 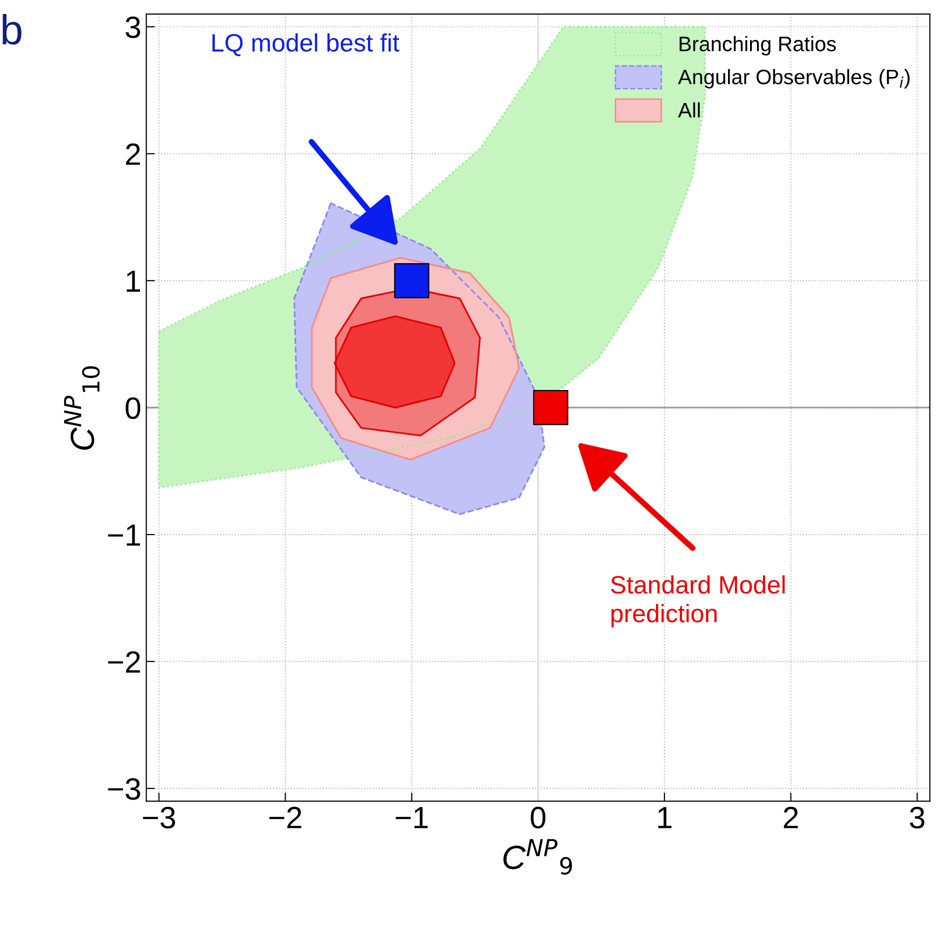 I want to click on annotation: LQ model best fit, so click(x=306, y=44).